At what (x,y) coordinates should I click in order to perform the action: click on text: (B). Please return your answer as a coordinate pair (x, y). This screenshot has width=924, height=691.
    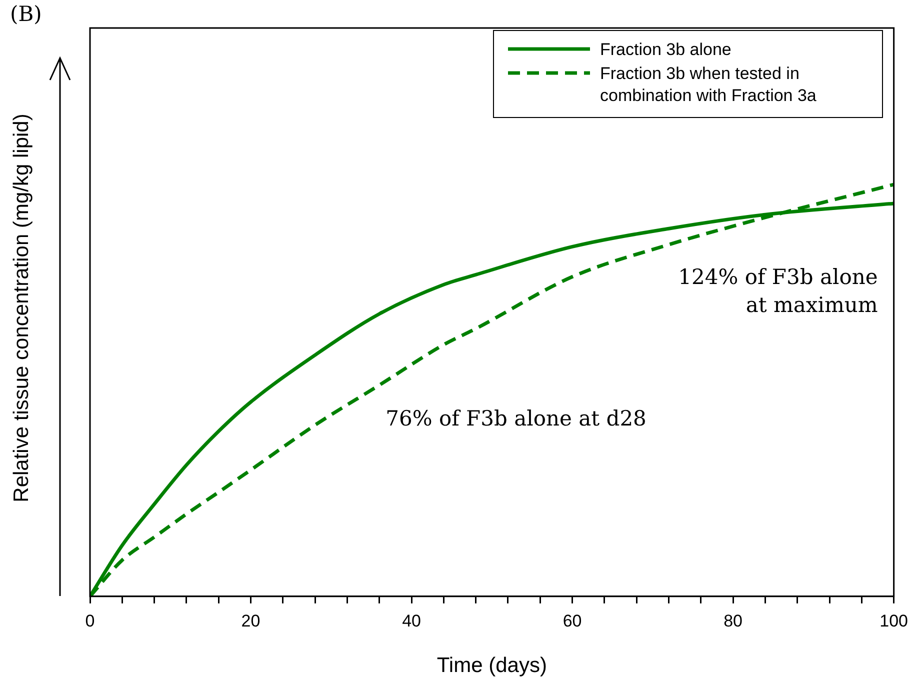
    Looking at the image, I should click on (26, 14).